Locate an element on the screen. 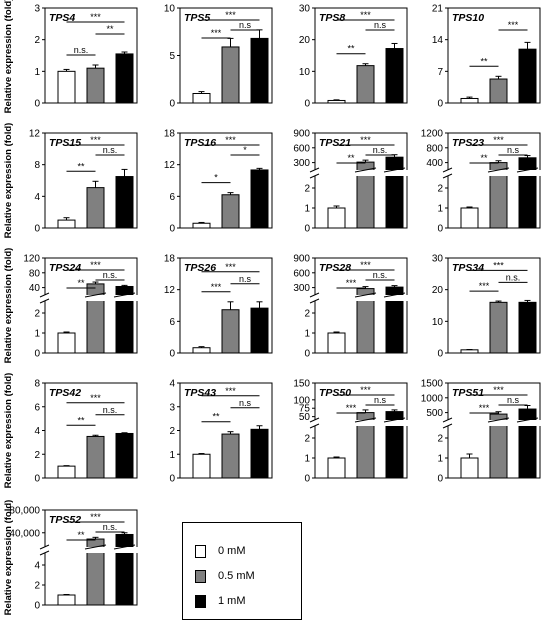 Image resolution: width=550 pixels, height=626 pixels. panel-title: TPS26 is located at coordinates (200, 268).